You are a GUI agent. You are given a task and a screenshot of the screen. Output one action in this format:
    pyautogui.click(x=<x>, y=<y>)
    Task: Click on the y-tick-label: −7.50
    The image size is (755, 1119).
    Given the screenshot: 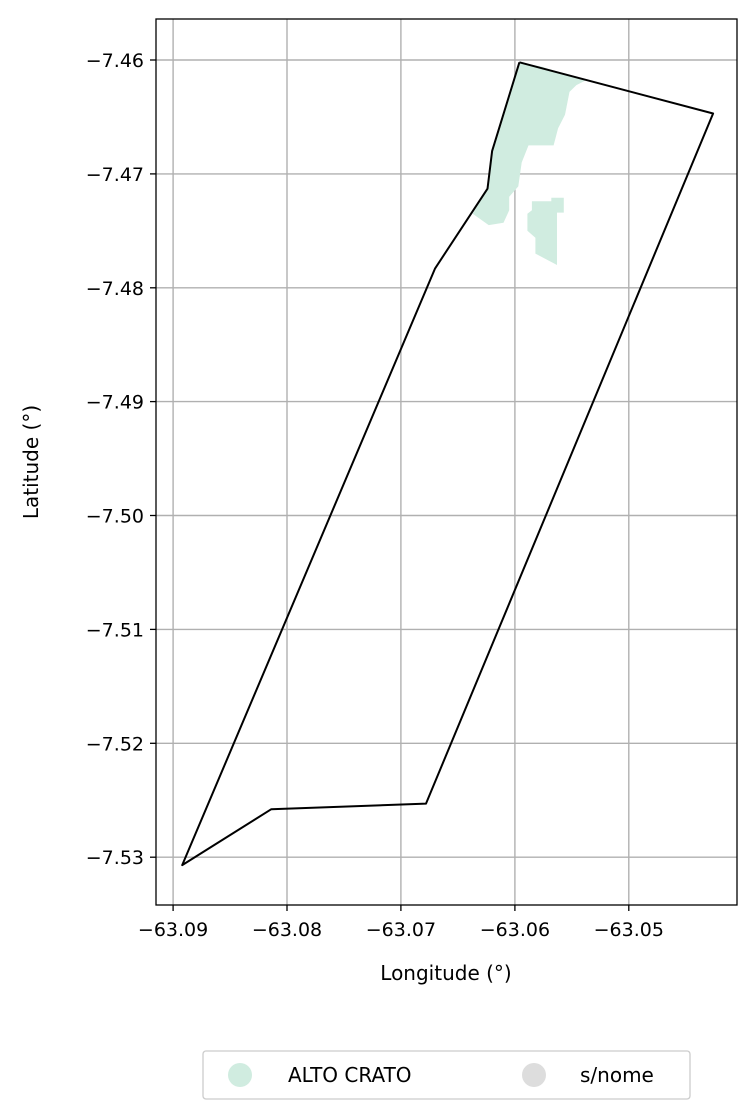 What is the action you would take?
    pyautogui.click(x=115, y=517)
    